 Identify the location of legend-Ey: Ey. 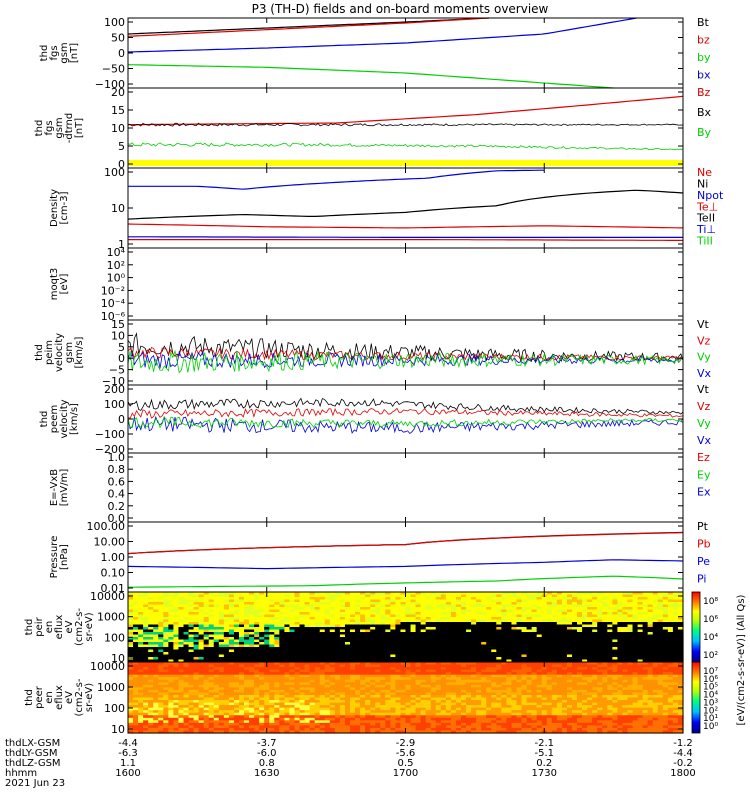
(704, 474).